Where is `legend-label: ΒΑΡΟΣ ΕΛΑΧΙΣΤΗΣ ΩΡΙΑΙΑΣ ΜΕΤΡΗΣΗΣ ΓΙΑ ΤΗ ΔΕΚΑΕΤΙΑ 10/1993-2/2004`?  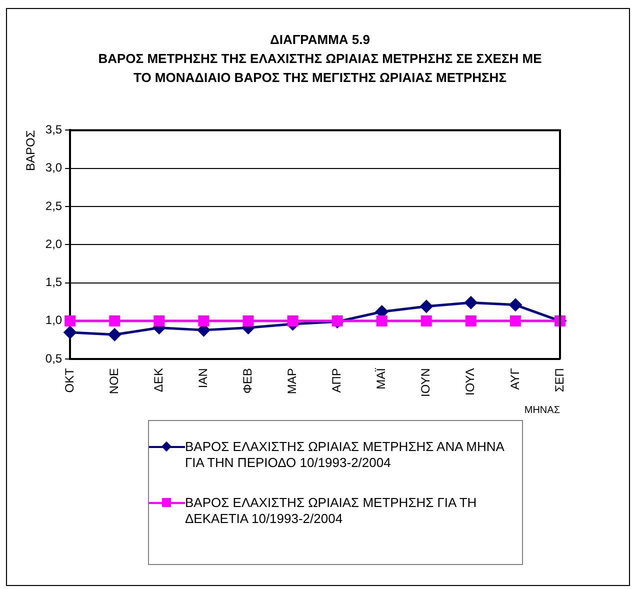
legend-label: ΒΑΡΟΣ ΕΛΑΧΙΣΤΗΣ ΩΡΙΑΙΑΣ ΜΕΤΡΗΣΗΣ ΓΙΑ ΤΗ ΔΕΚΑΕΤΙΑ 10/1993-2/2004 is located at coordinates (331, 511).